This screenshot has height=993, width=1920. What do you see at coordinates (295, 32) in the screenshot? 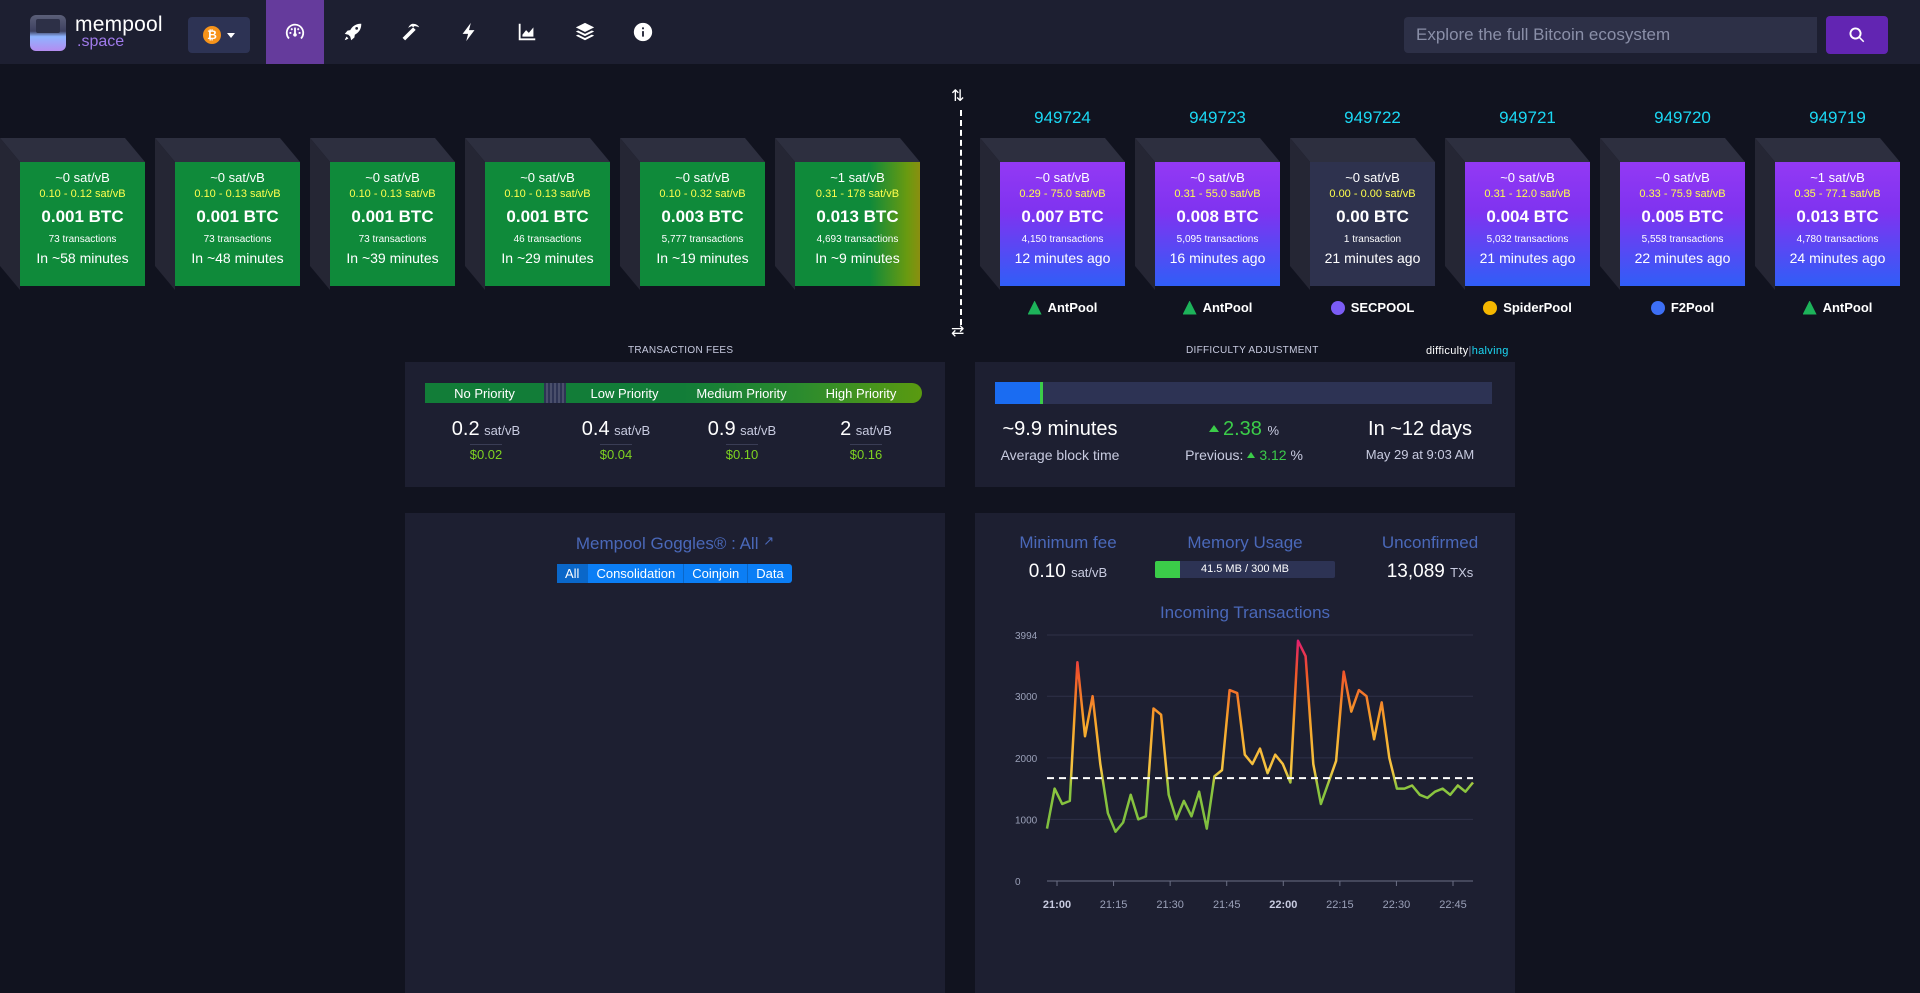
I see `nav-dashboard` at bounding box center [295, 32].